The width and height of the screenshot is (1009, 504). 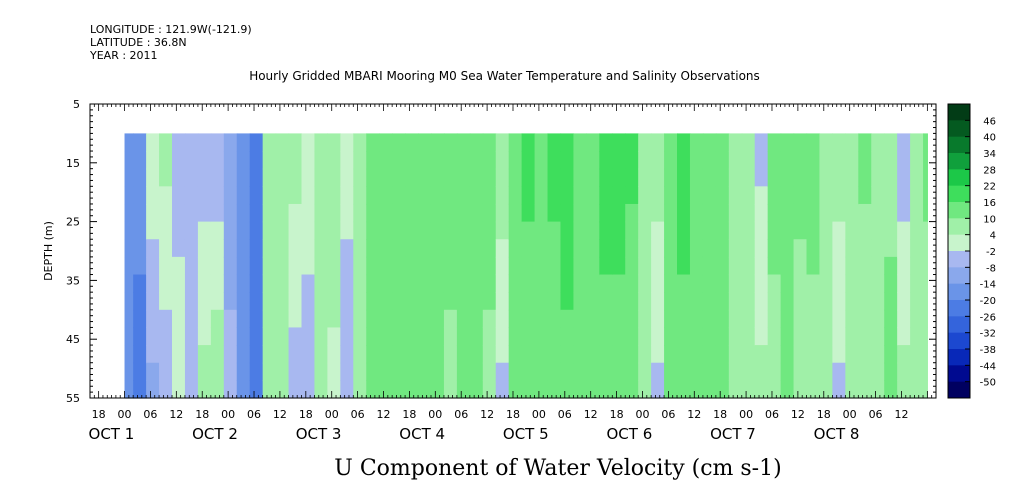 I want to click on colorbar-label: -20, so click(x=988, y=301).